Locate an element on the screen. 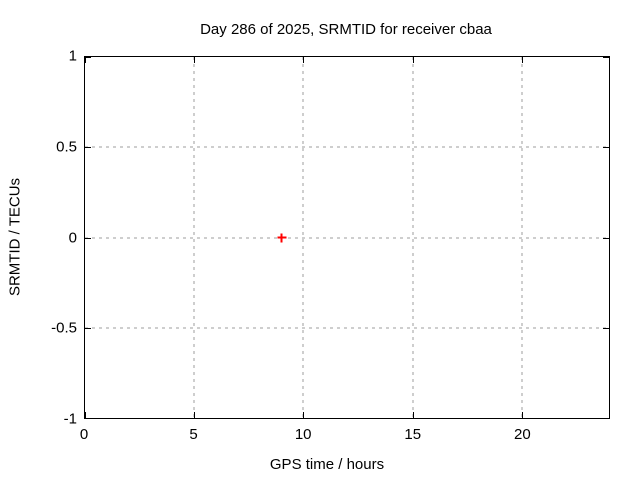  x-tick-labels: 0 5 10 15 20 is located at coordinates (345, 435).